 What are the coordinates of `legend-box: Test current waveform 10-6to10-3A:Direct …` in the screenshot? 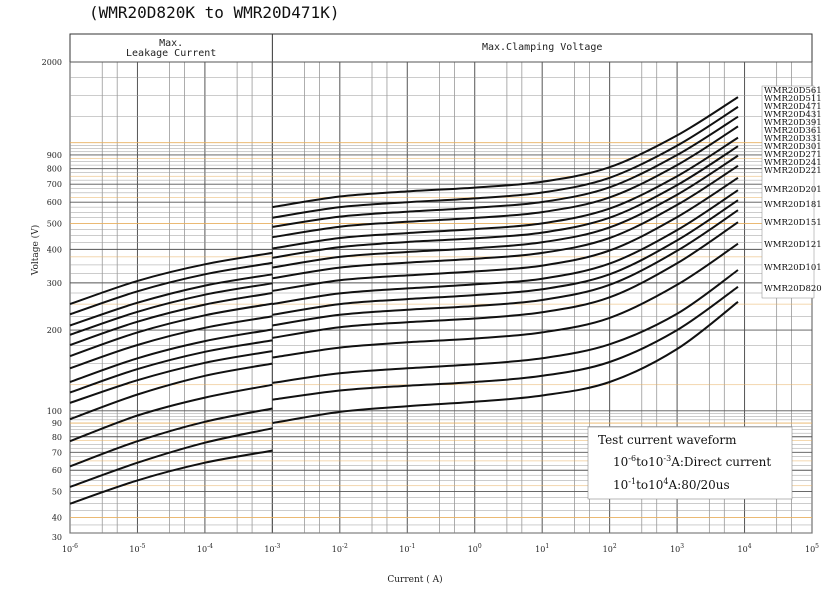 It's located at (690, 463).